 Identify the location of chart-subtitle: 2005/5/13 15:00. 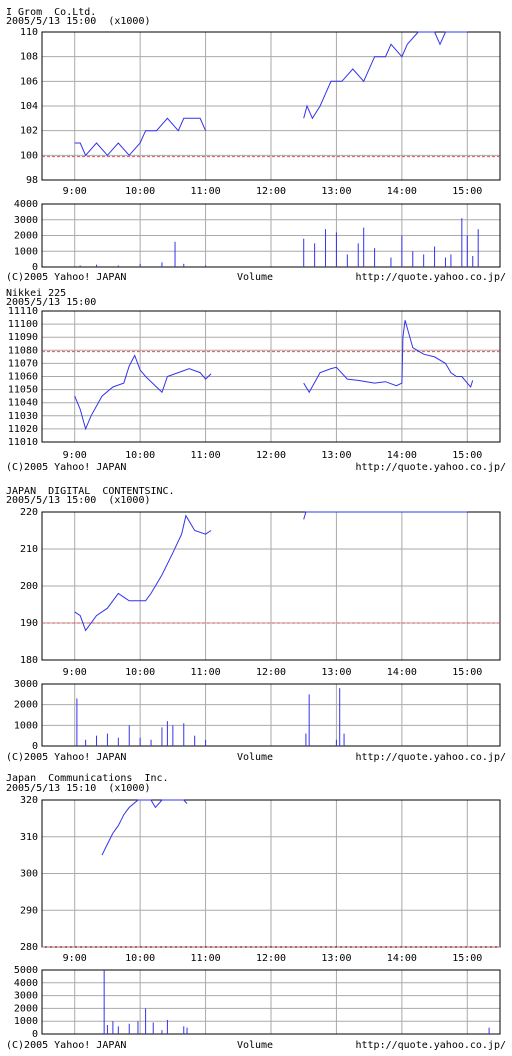
(51, 302).